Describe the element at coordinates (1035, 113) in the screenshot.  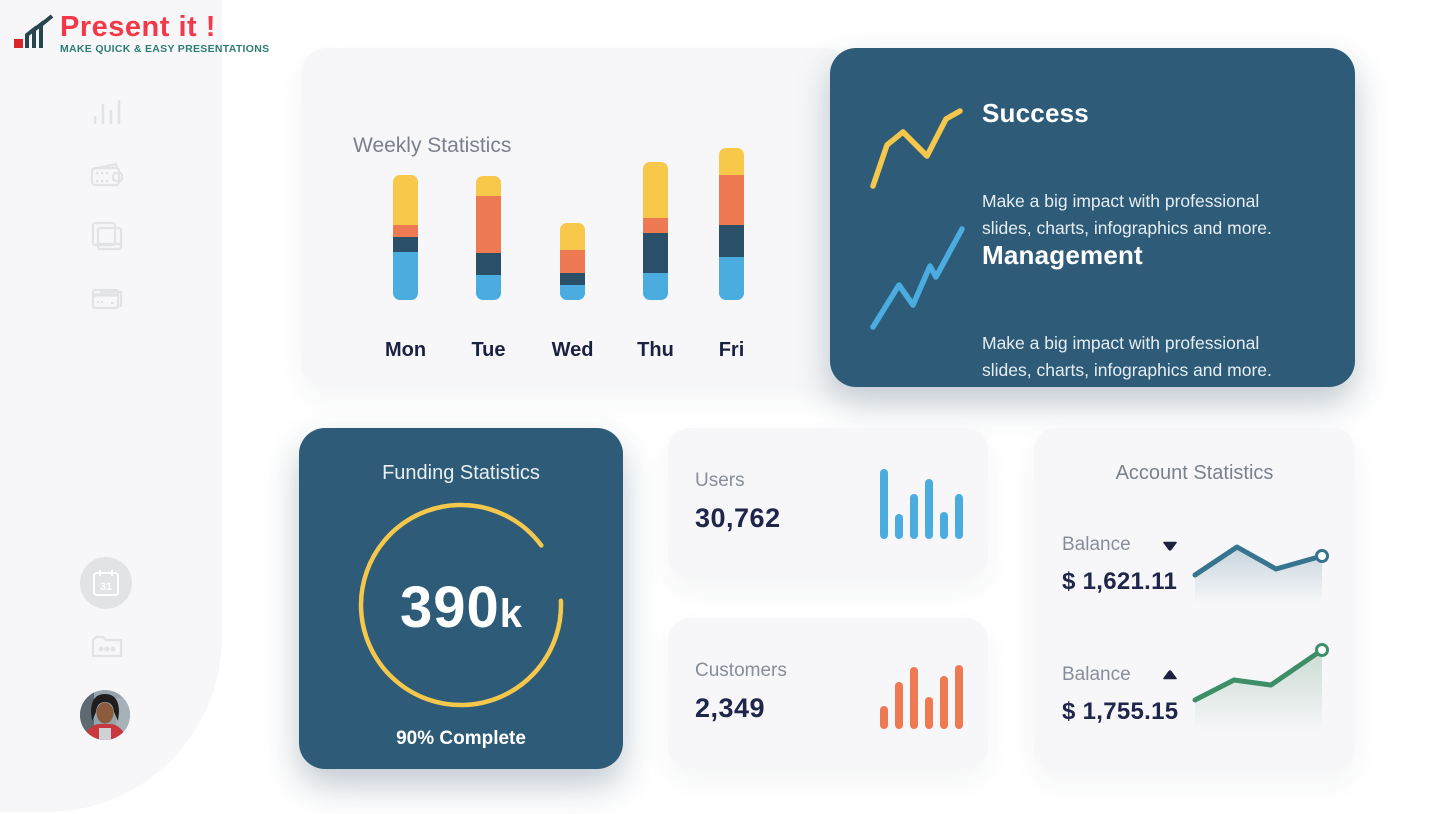
I see `promo-success-title: Success` at that location.